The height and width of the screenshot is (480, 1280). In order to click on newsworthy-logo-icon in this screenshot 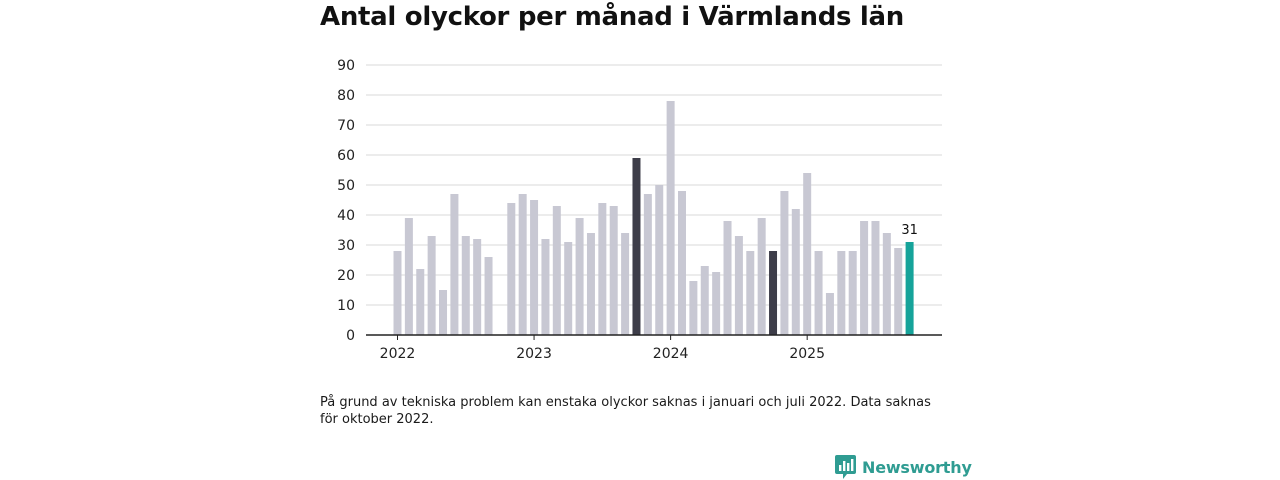, I will do `click(845, 467)`.